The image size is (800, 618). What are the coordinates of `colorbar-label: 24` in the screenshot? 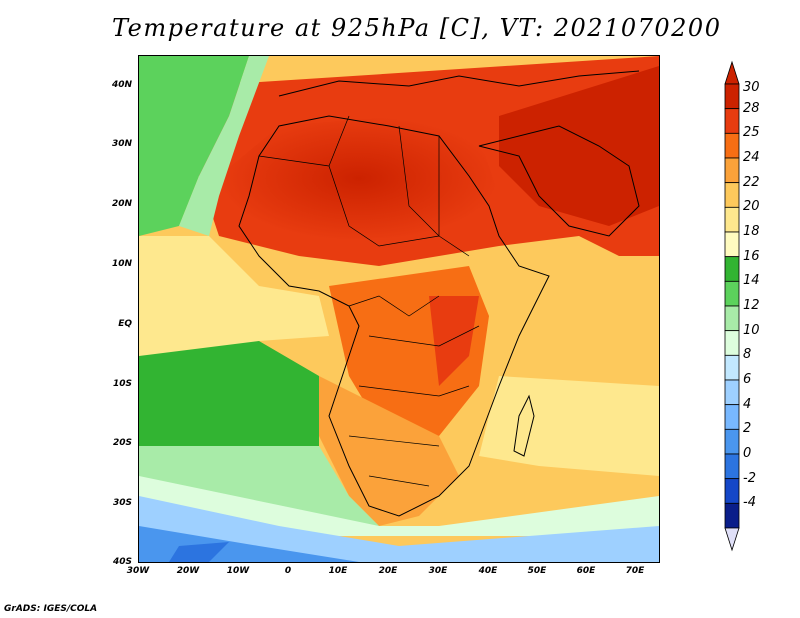 It's located at (751, 157).